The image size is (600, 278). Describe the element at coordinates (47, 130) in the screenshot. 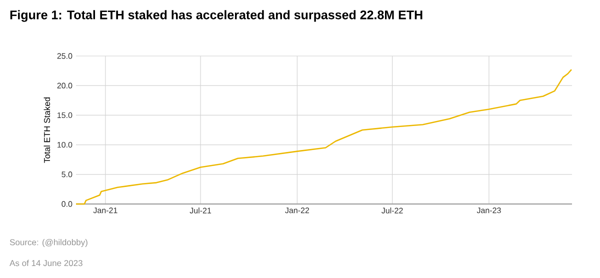

I see `y-axis-title: Total ETH Staked` at that location.